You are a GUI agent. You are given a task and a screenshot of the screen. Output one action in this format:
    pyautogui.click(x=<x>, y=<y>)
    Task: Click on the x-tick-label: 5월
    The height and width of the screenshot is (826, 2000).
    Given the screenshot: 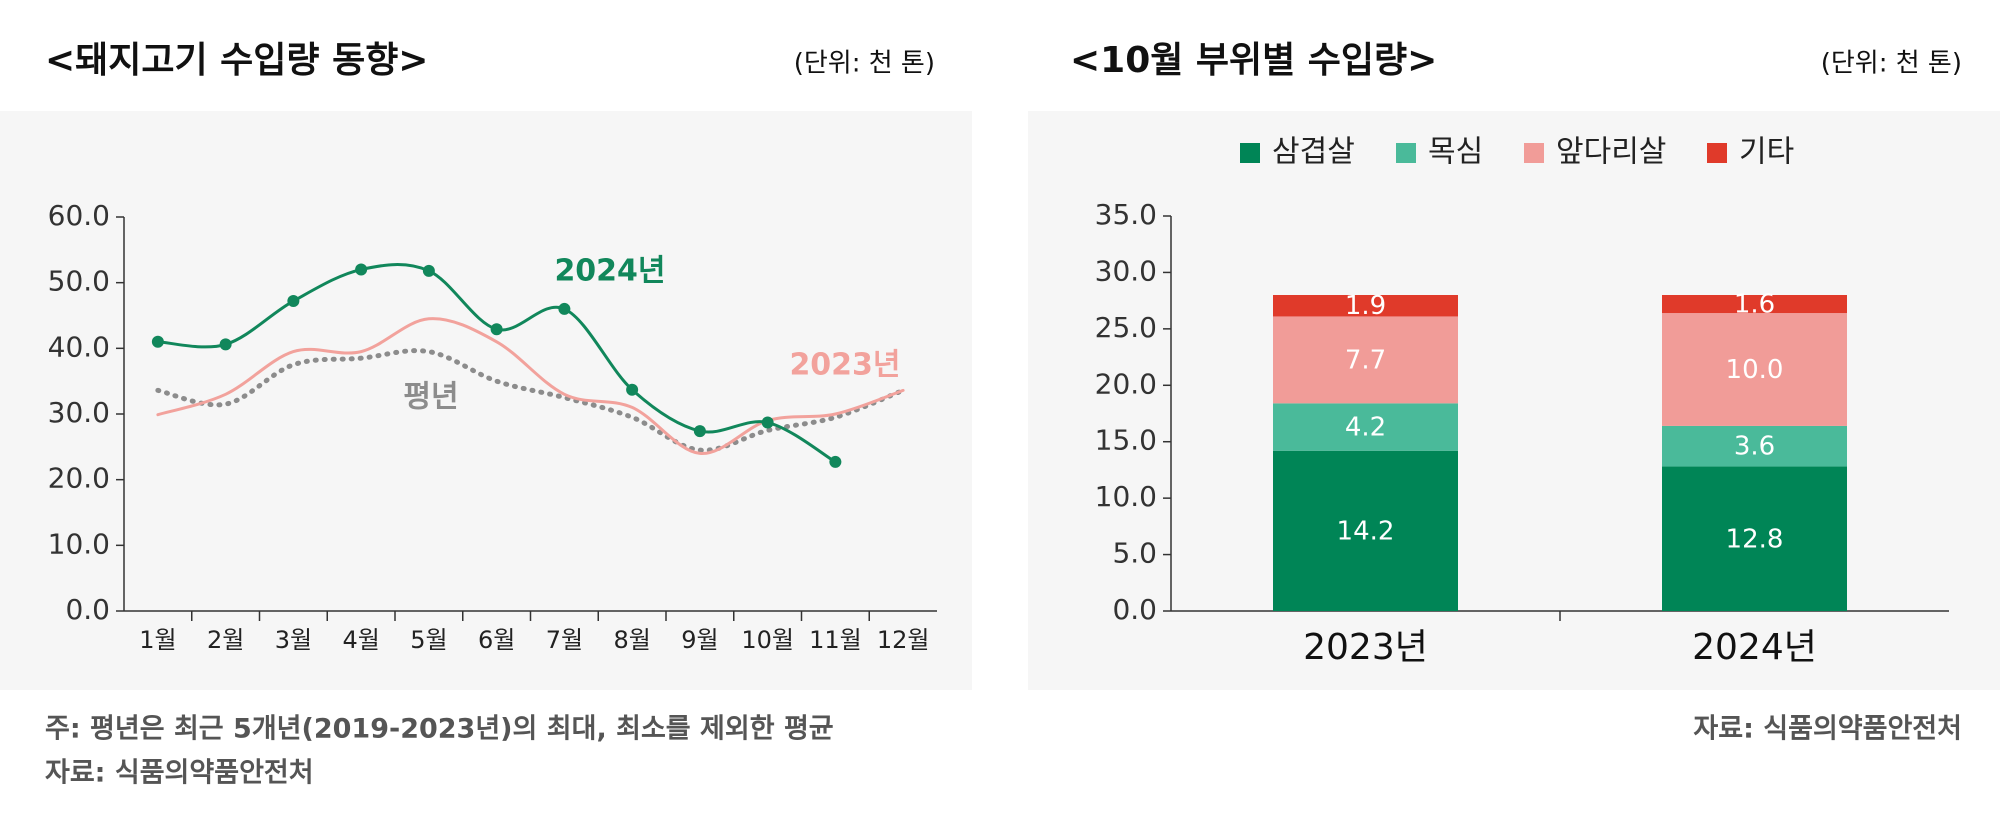 What is the action you would take?
    pyautogui.click(x=428, y=640)
    